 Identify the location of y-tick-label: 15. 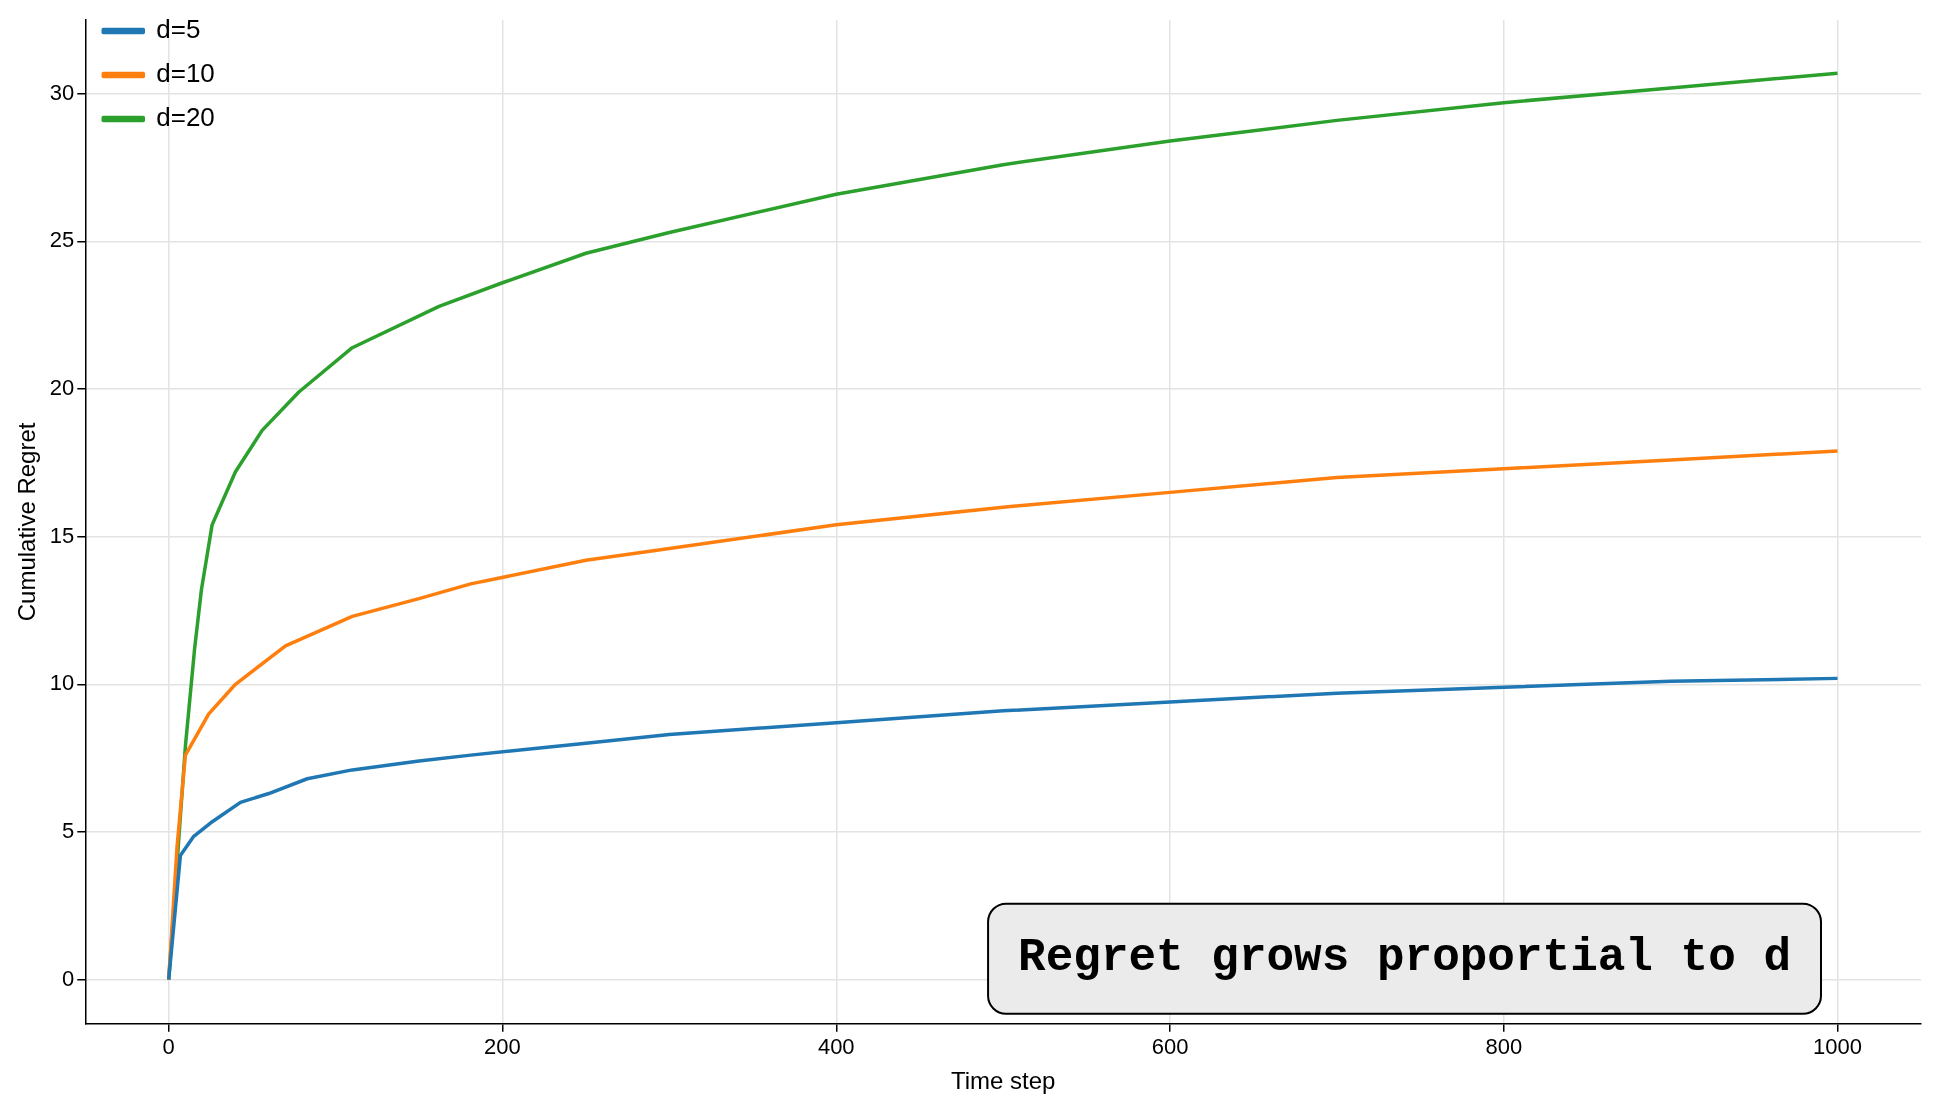
(62, 535).